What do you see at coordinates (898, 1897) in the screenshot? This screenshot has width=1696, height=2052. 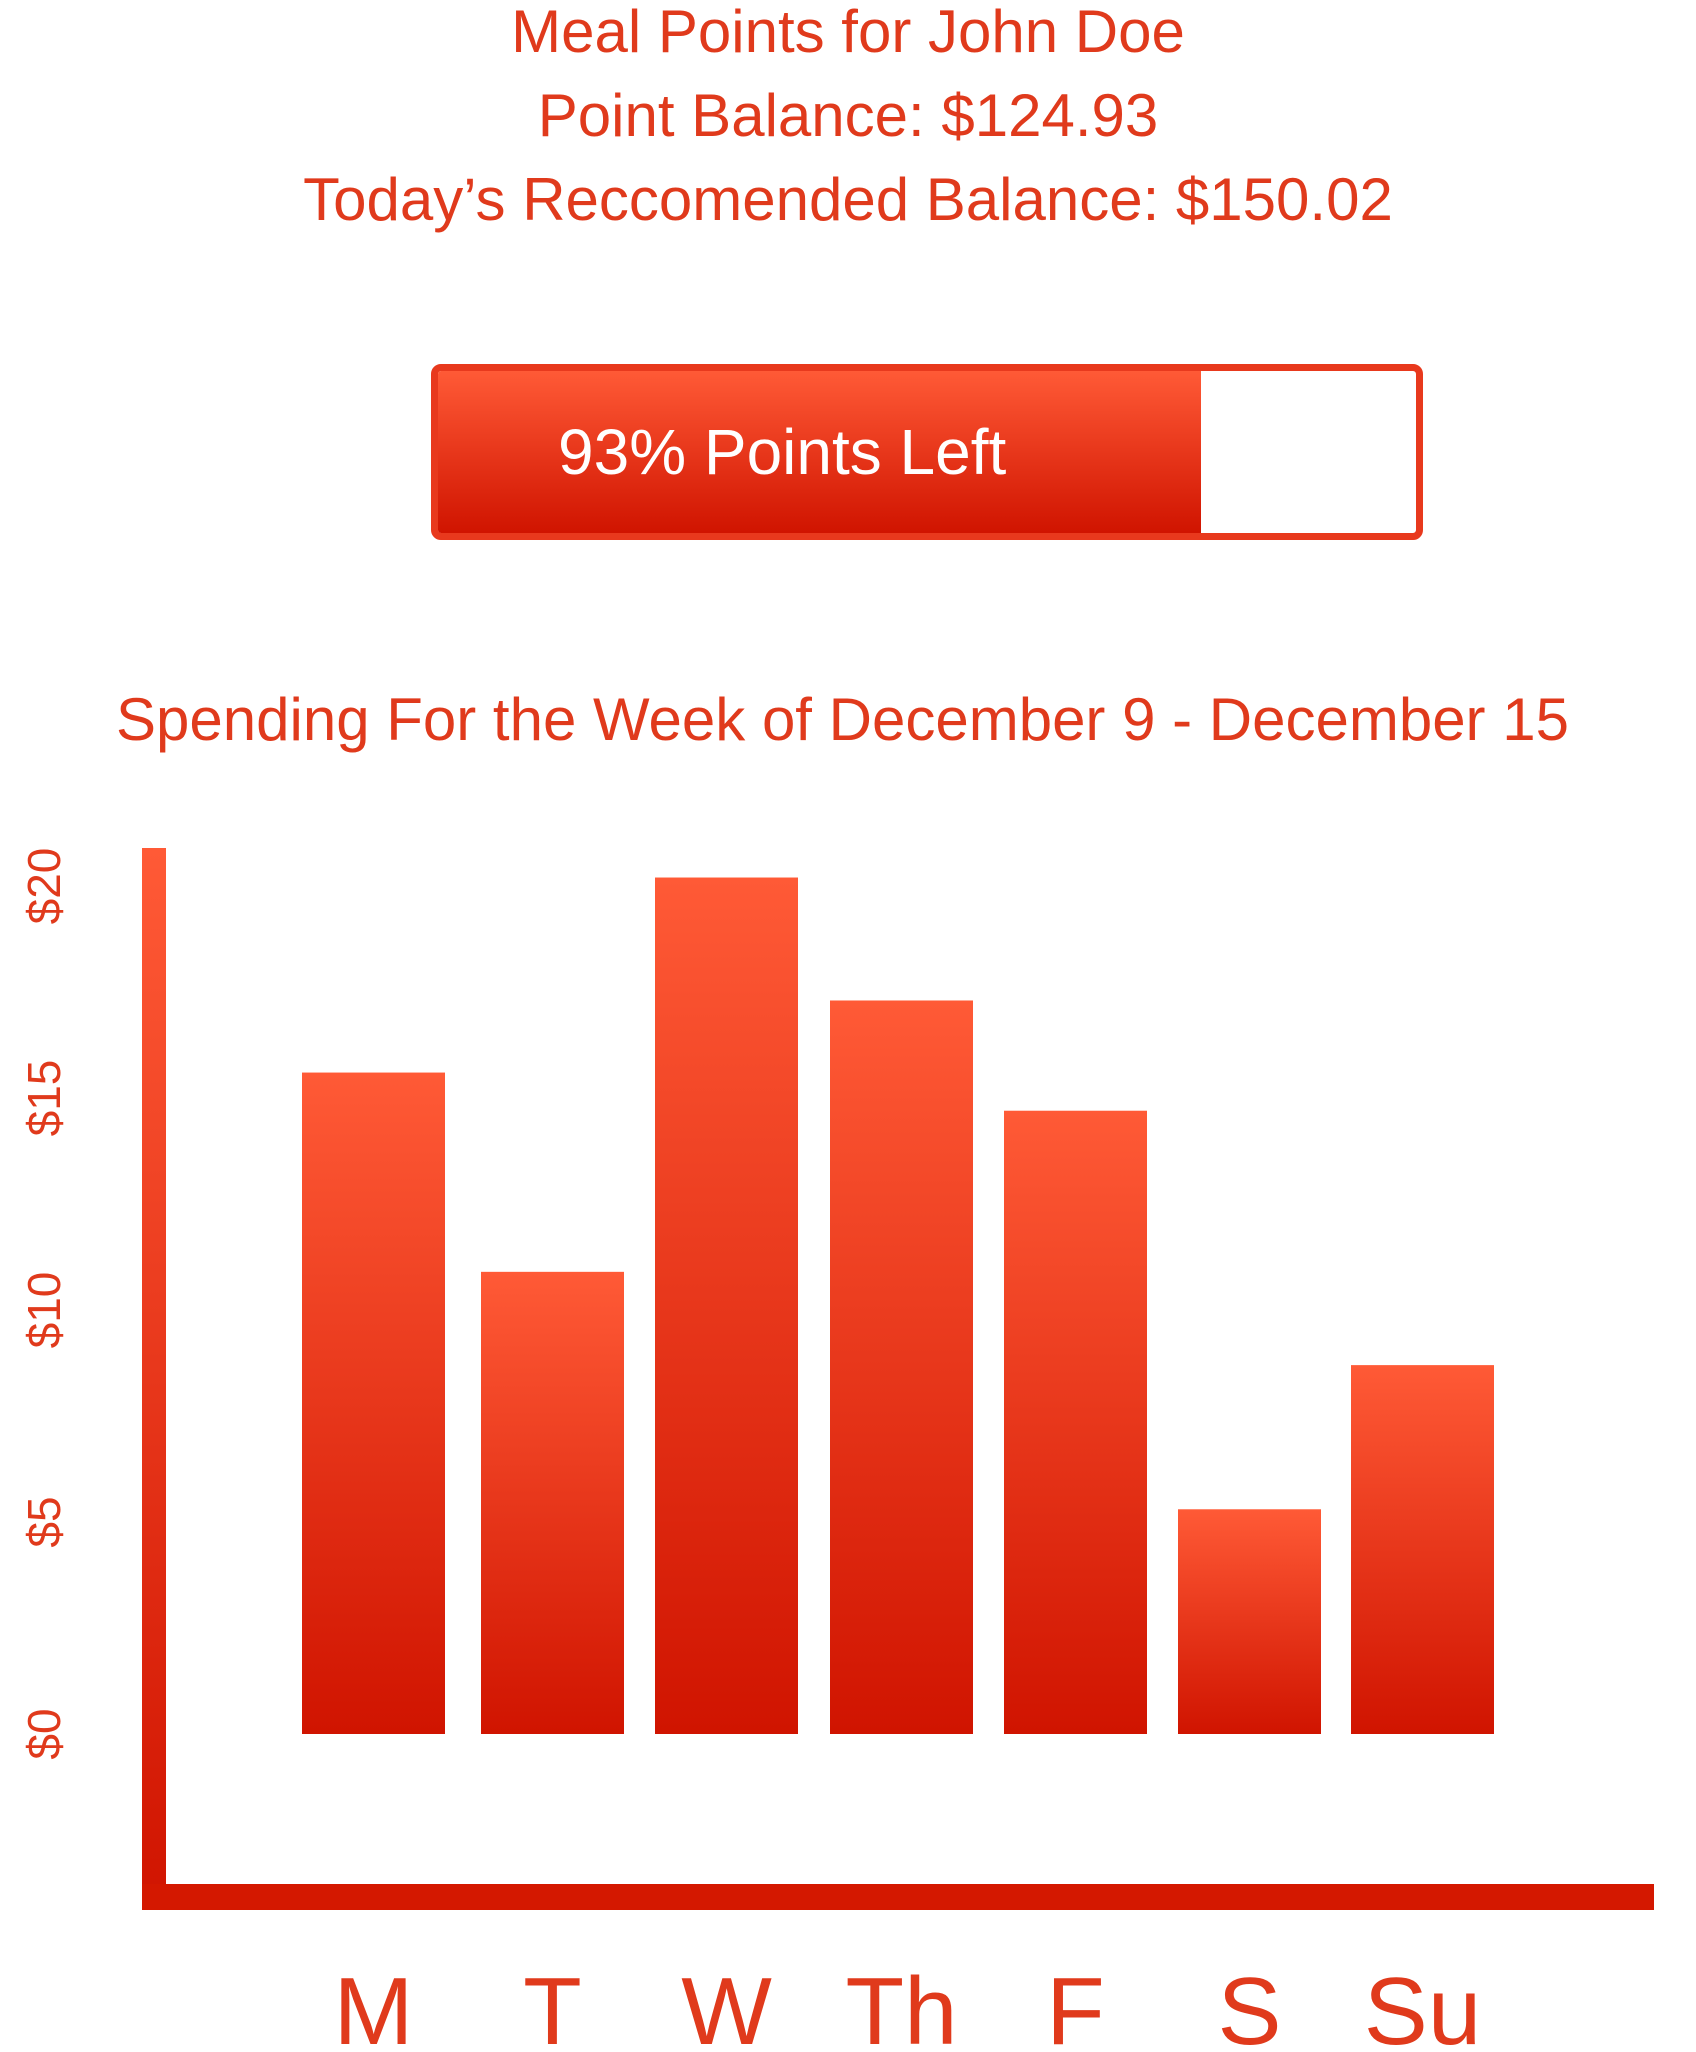 I see `x-axis-line` at bounding box center [898, 1897].